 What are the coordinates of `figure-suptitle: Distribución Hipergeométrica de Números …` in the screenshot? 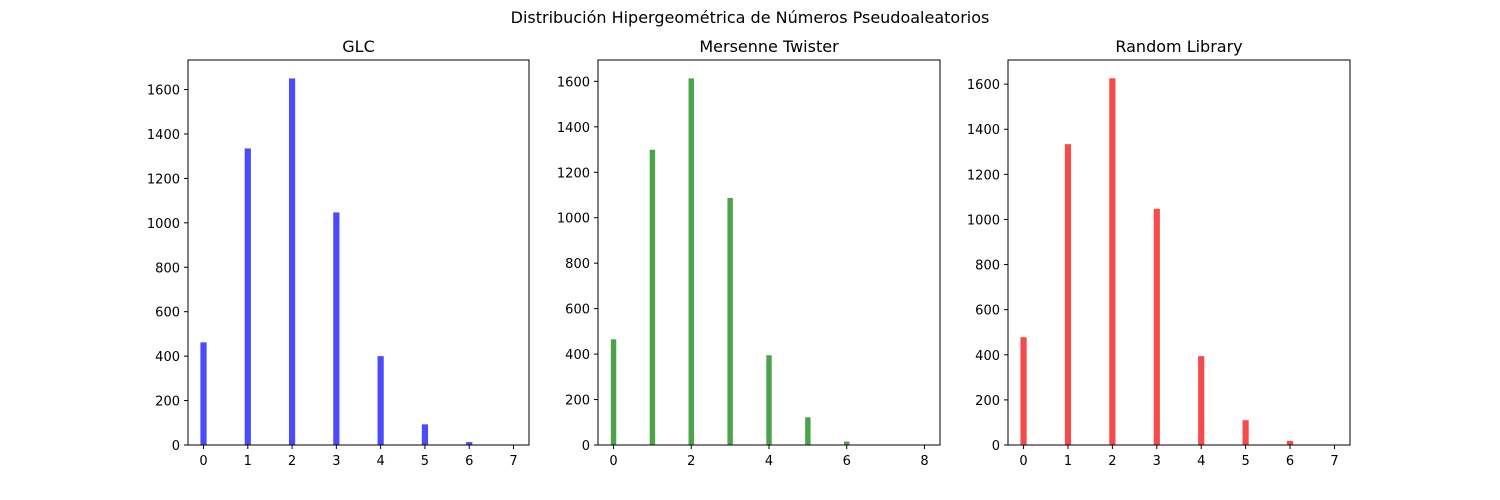 It's located at (750, 17).